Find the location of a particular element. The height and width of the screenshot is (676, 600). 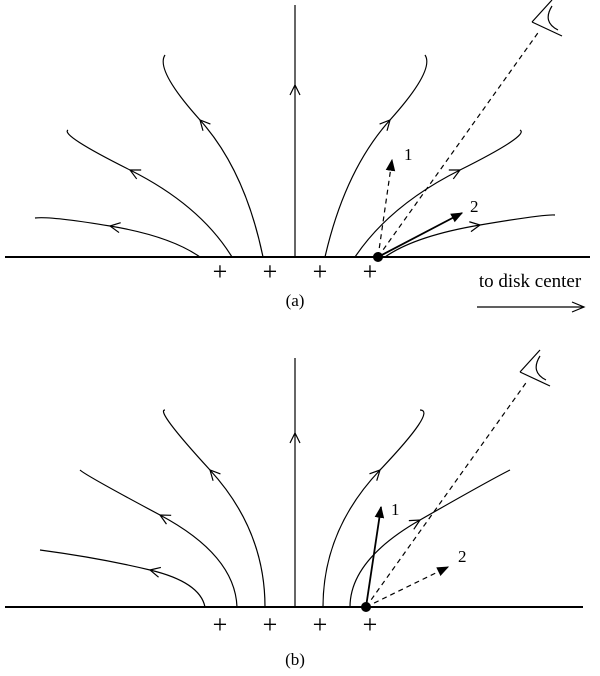

panel-label: (b) is located at coordinates (295, 659).